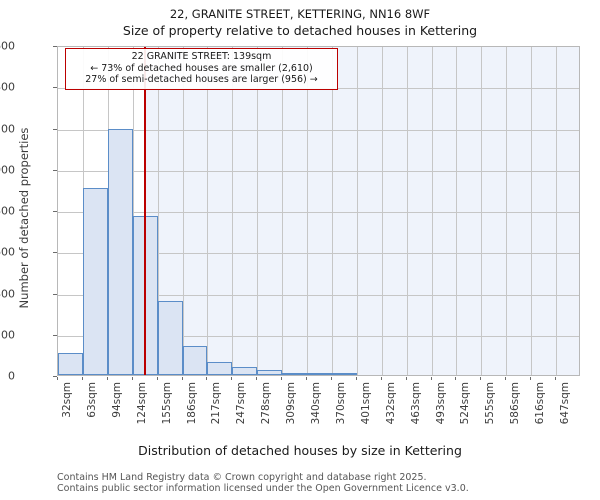 This screenshot has height=500, width=600. Describe the element at coordinates (67, 400) in the screenshot. I see `x-tick-label: 32sqm` at that location.